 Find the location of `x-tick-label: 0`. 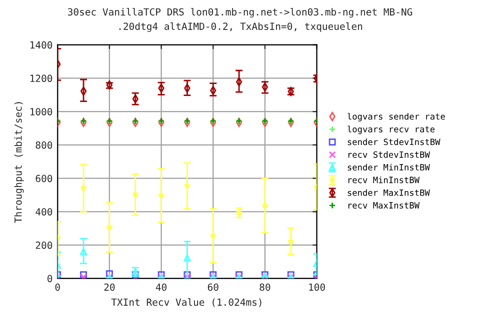

x-tick-label: 0 is located at coordinates (57, 287).